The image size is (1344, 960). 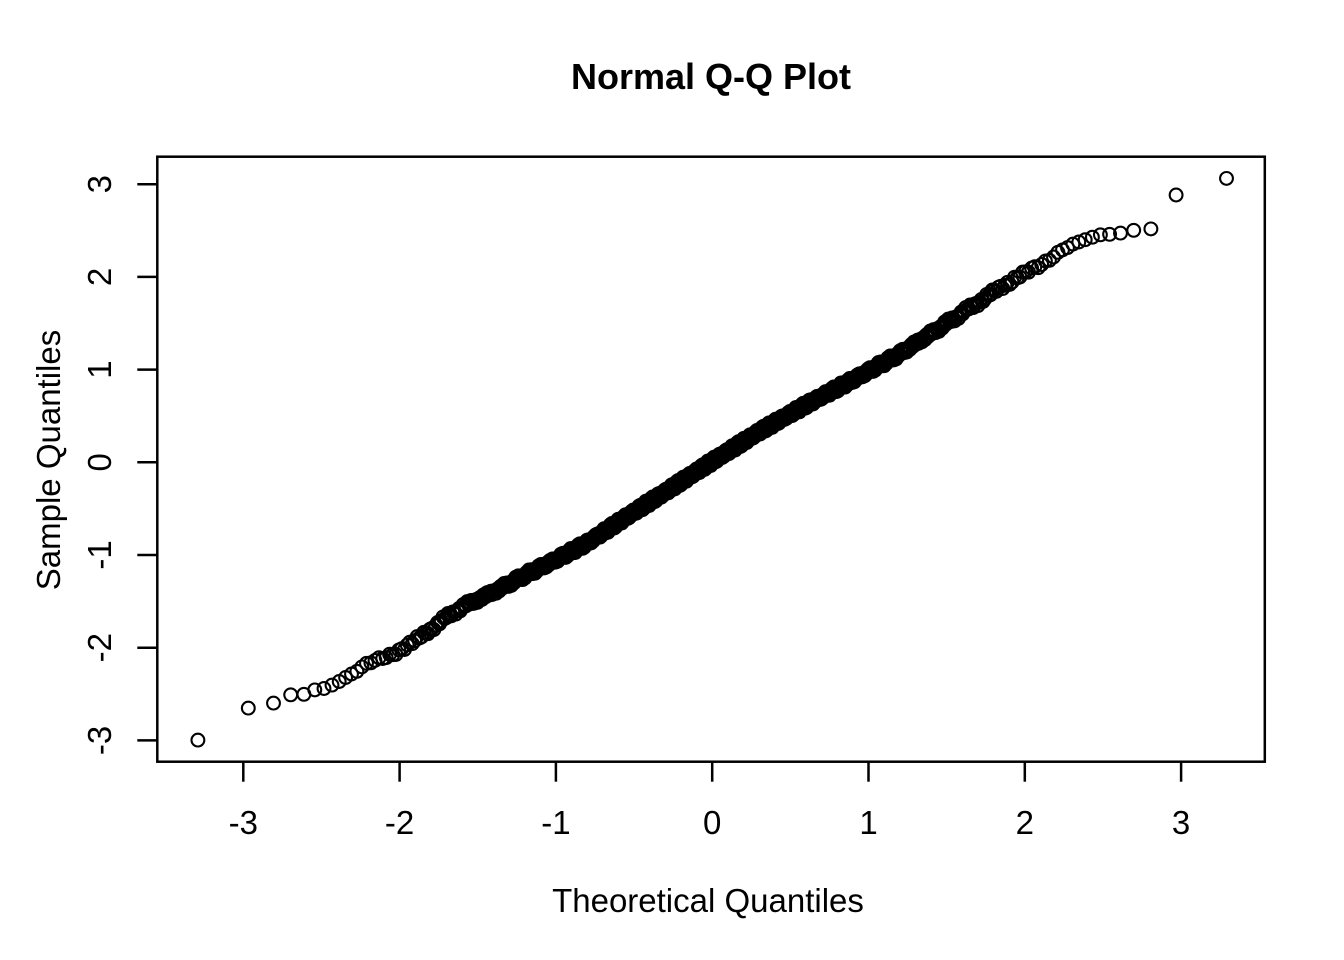 What do you see at coordinates (99, 554) in the screenshot?
I see `y-tick-label: -1` at bounding box center [99, 554].